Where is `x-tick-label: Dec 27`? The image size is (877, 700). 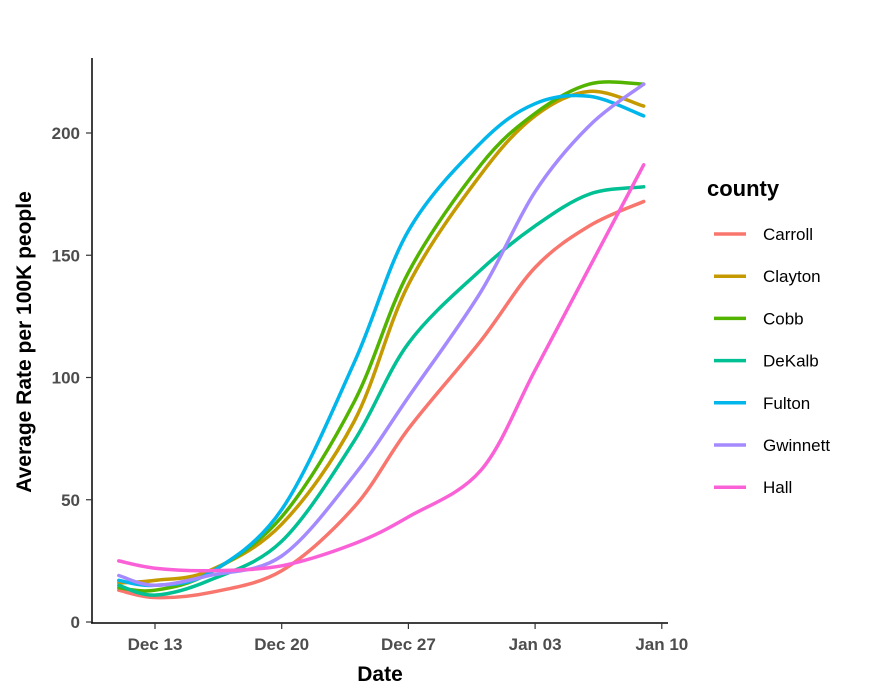
x-tick-label: Dec 27 is located at coordinates (408, 644).